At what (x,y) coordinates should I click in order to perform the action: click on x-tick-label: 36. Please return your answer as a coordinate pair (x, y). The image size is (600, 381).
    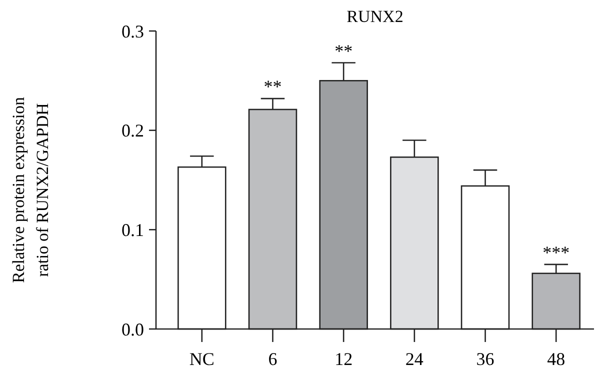
    Looking at the image, I should click on (485, 359).